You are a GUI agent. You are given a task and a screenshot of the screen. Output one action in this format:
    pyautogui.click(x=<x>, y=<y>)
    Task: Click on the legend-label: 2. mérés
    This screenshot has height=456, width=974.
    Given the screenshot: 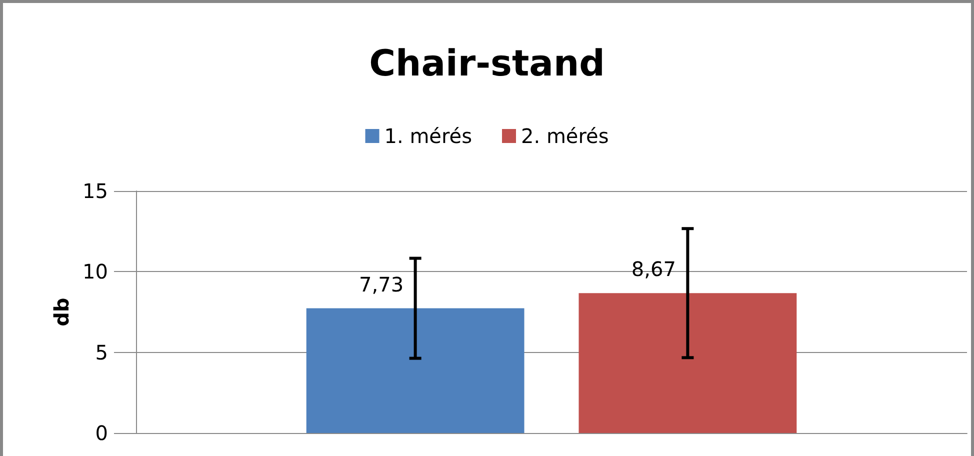 What is the action you would take?
    pyautogui.click(x=565, y=136)
    